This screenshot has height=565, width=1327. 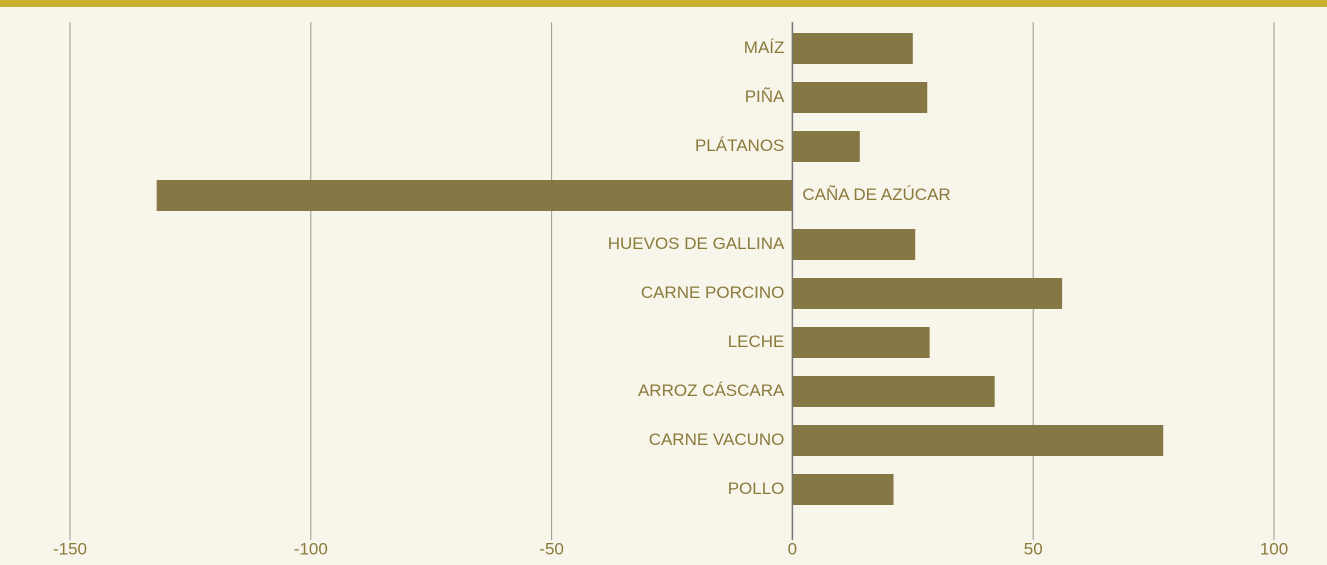 What do you see at coordinates (876, 194) in the screenshot?
I see `category-label: CAÑA DE AZÚCAR` at bounding box center [876, 194].